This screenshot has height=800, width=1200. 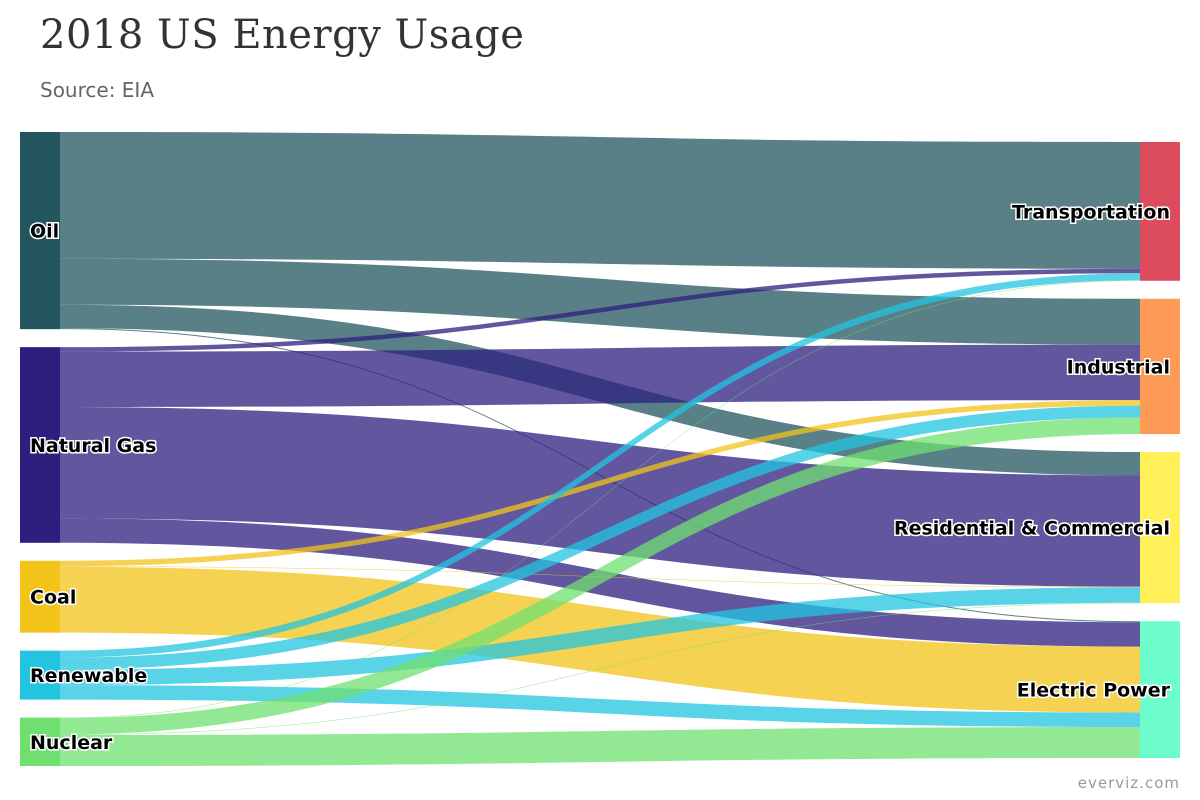 I want to click on link-natural-gas-to-industrial, so click(x=600, y=376).